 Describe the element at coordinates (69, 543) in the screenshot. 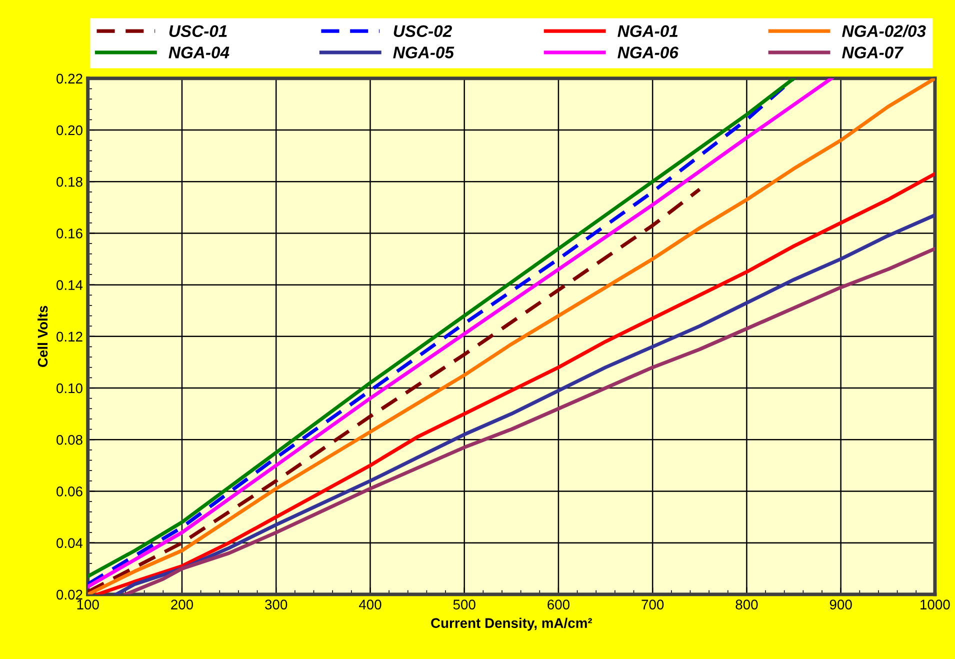

I see `y-tick-label: 0.04` at that location.